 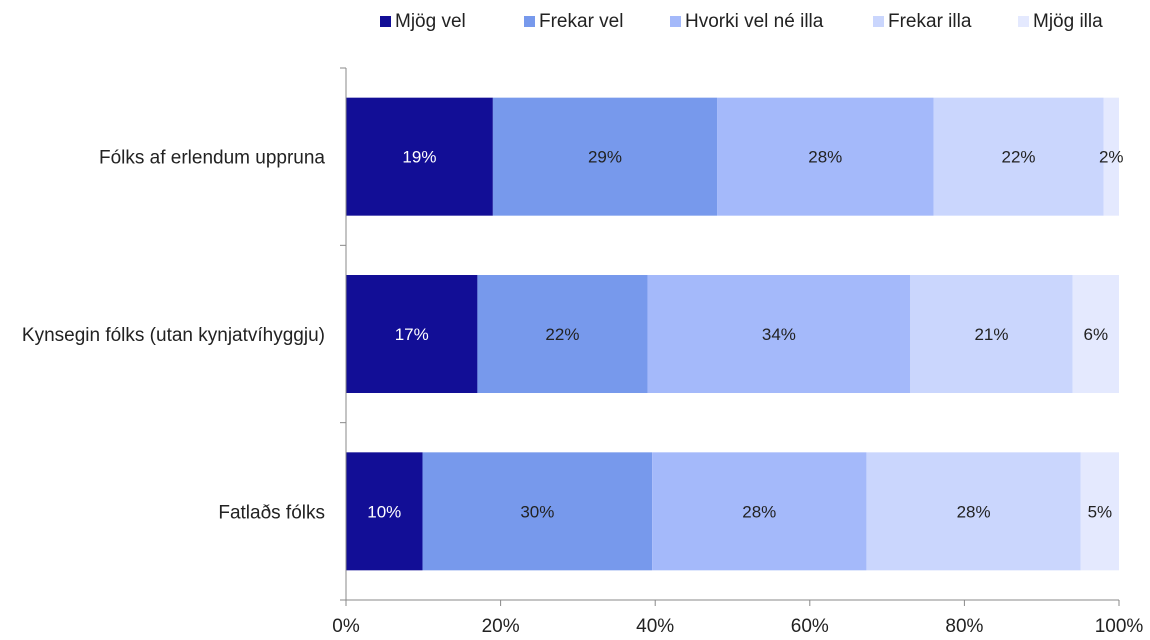 I want to click on data-label: 10%, so click(x=384, y=511).